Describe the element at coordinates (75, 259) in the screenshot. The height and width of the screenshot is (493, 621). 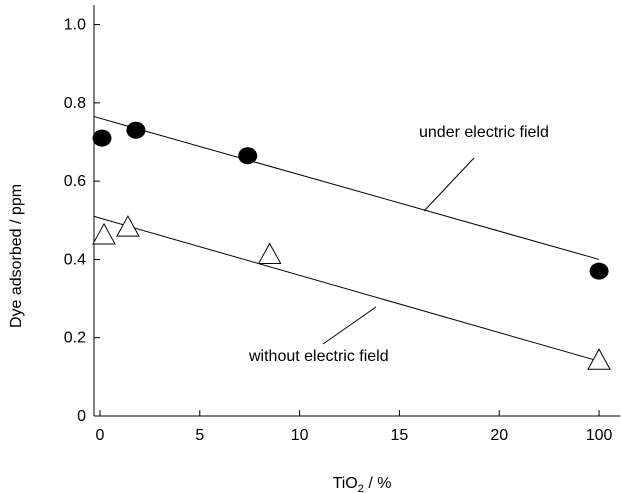
I see `y-tick-label: 0.4` at that location.